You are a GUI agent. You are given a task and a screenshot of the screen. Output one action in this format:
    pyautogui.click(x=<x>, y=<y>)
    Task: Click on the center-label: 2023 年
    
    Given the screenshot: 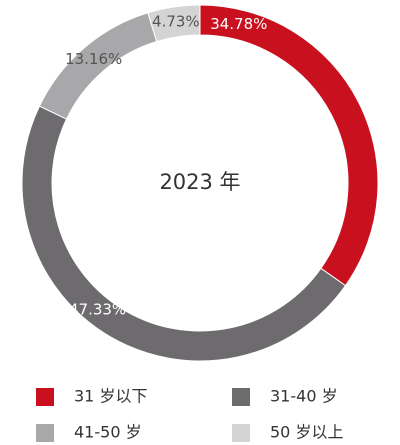 What is the action you would take?
    pyautogui.click(x=199, y=182)
    